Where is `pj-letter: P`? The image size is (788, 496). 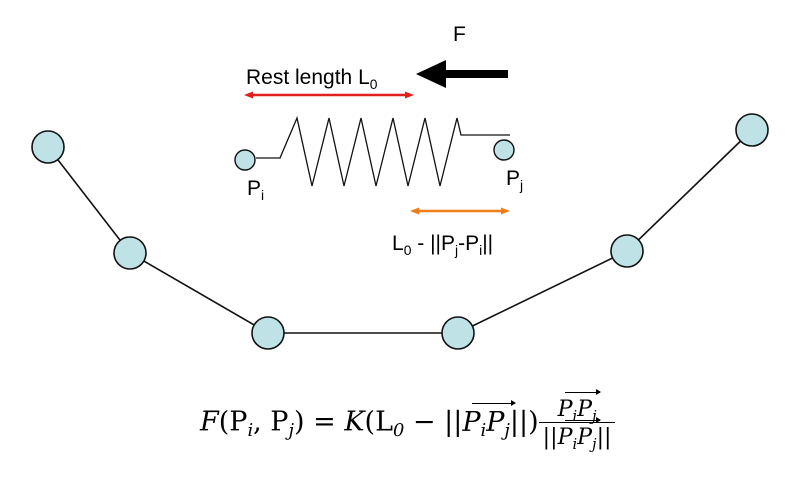 pj-letter: P is located at coordinates (513, 178).